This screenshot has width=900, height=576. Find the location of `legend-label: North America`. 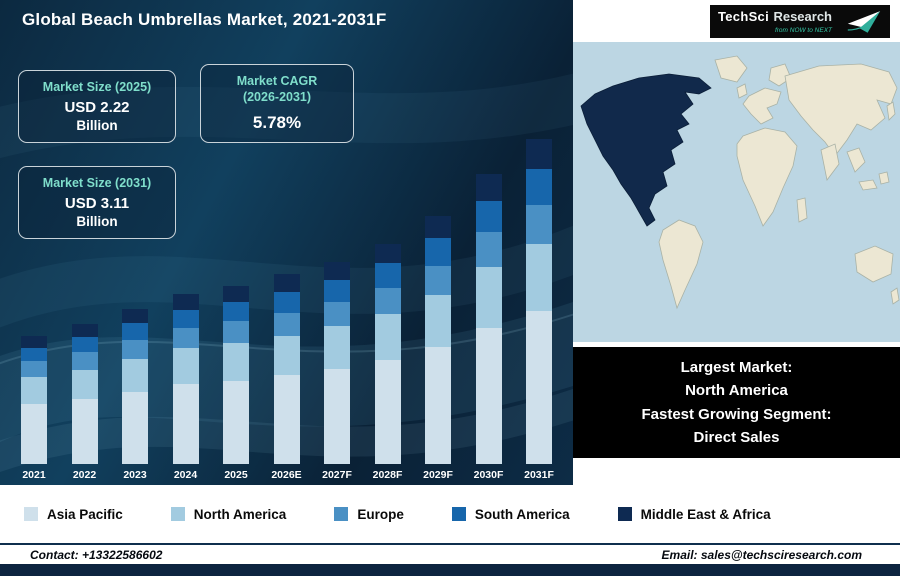

legend-label: North America is located at coordinates (240, 514).